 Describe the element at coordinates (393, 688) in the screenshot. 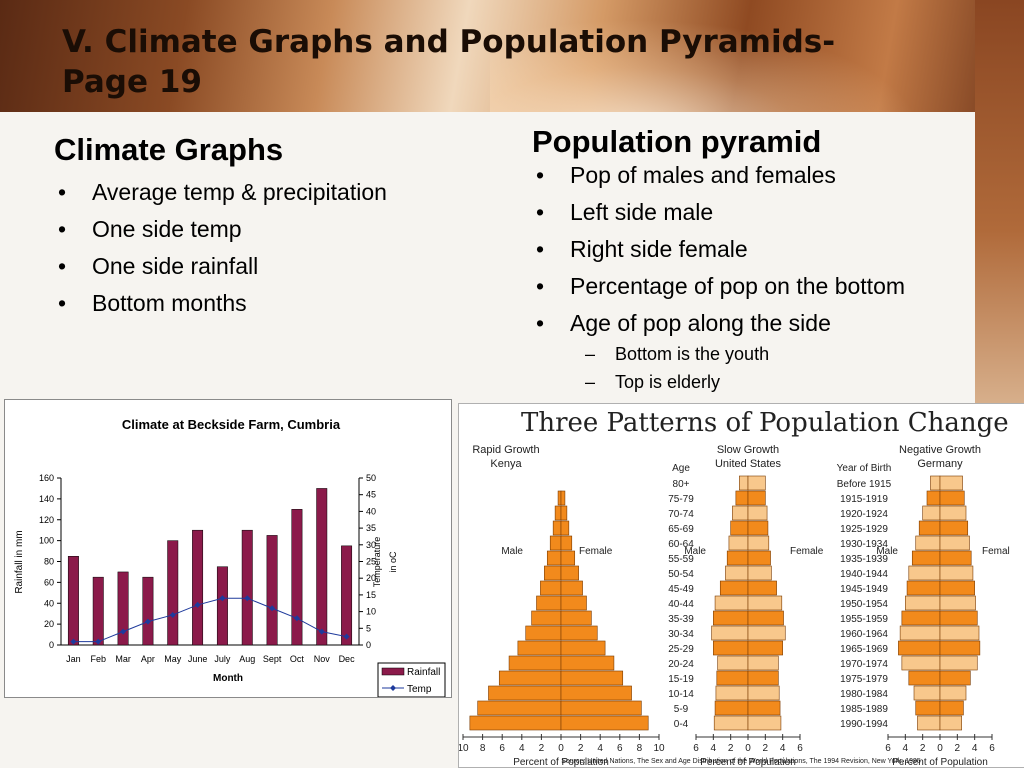

I see `legend-marker-temp` at that location.